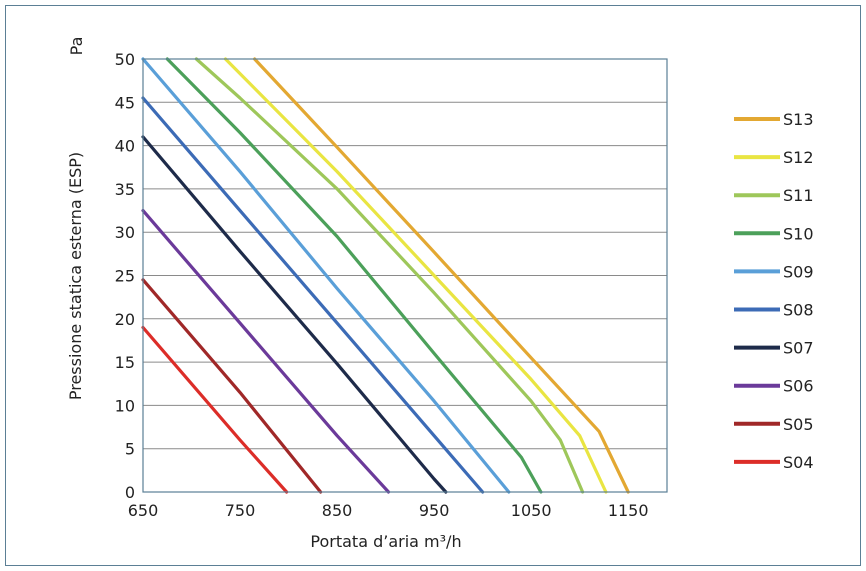 The height and width of the screenshot is (571, 866). I want to click on legend: S13 S12 S11 S10 S09 S08 S07 S06 S05 S04, so click(774, 291).